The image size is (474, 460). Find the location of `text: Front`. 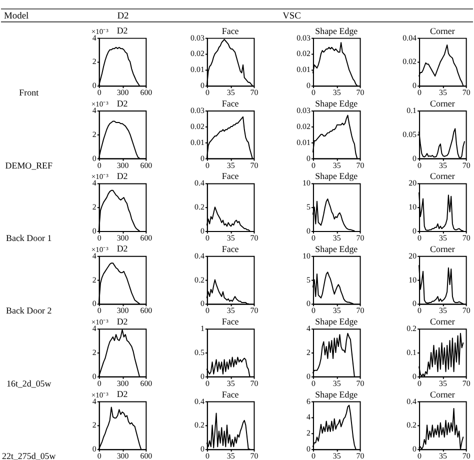

text: Front is located at coordinates (29, 93).